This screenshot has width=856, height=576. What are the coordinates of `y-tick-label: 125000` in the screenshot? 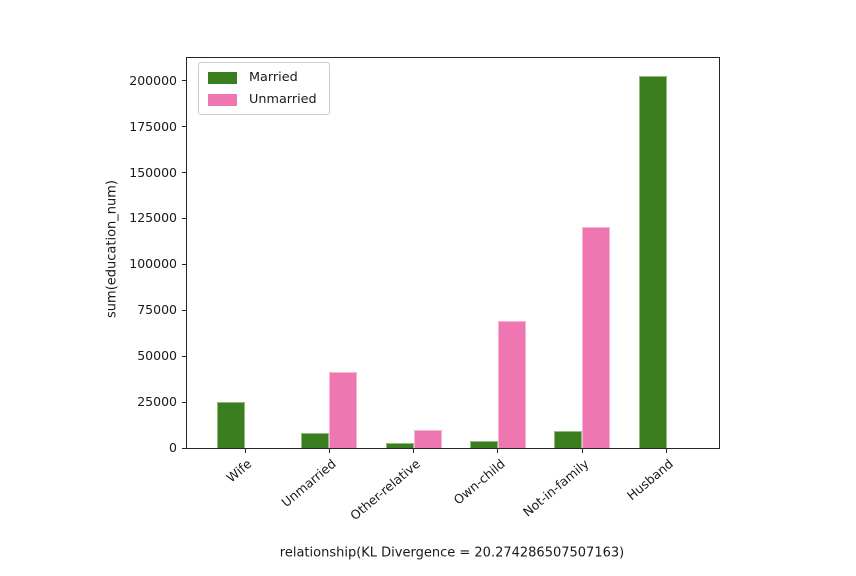 It's located at (153, 218).